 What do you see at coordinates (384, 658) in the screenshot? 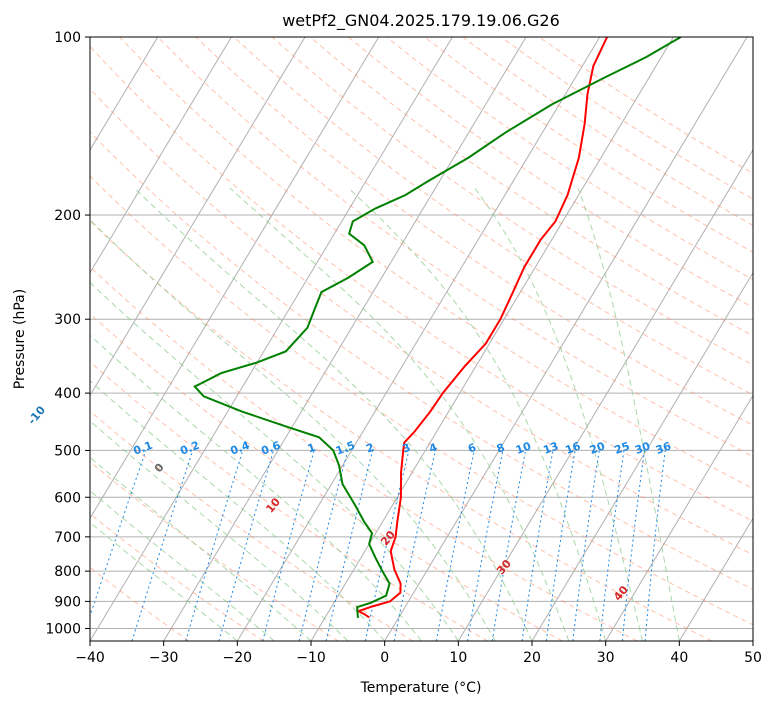
I see `x-tick-label: 0` at bounding box center [384, 658].